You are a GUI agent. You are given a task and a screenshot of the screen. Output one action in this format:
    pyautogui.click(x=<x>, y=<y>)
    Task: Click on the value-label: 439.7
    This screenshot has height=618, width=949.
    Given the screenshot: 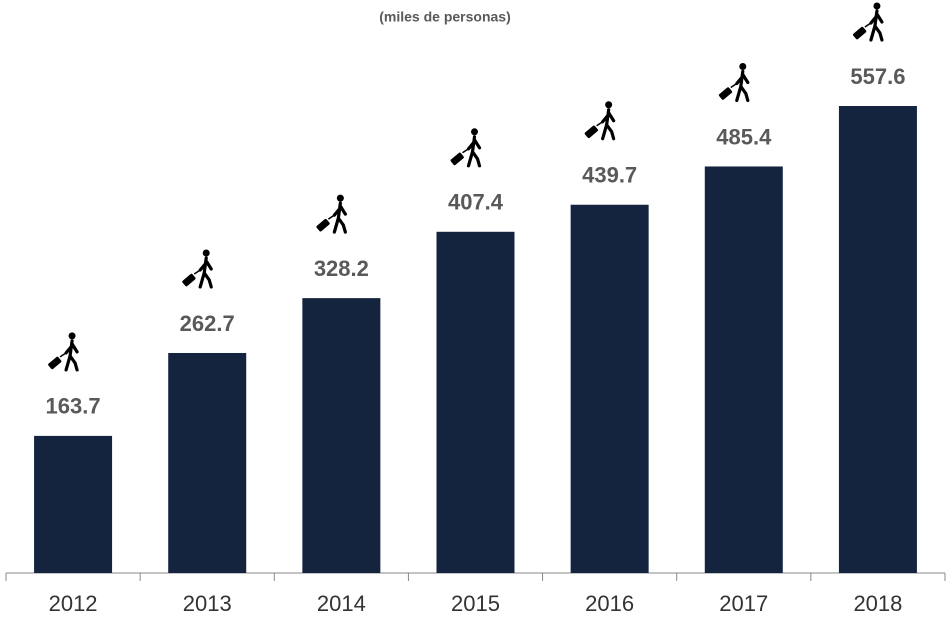 What is the action you would take?
    pyautogui.click(x=609, y=175)
    